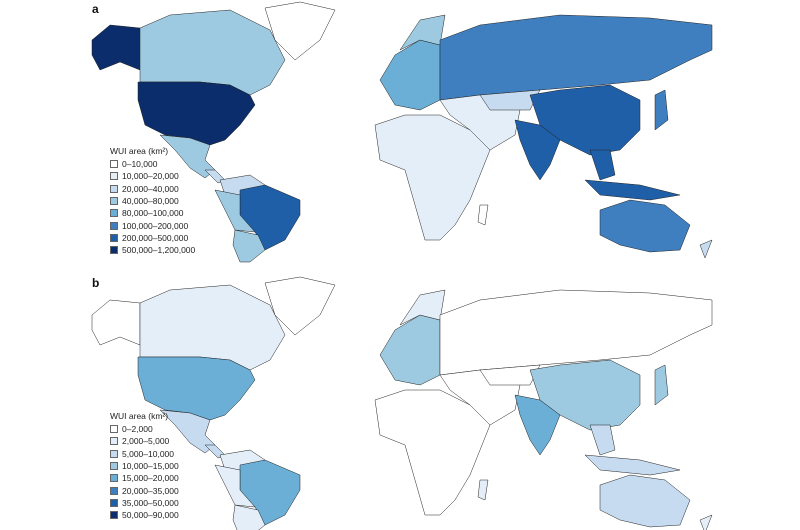 The image size is (800, 530). Describe the element at coordinates (155, 237) in the screenshot. I see `legend-label: 200,000–500,000` at that location.